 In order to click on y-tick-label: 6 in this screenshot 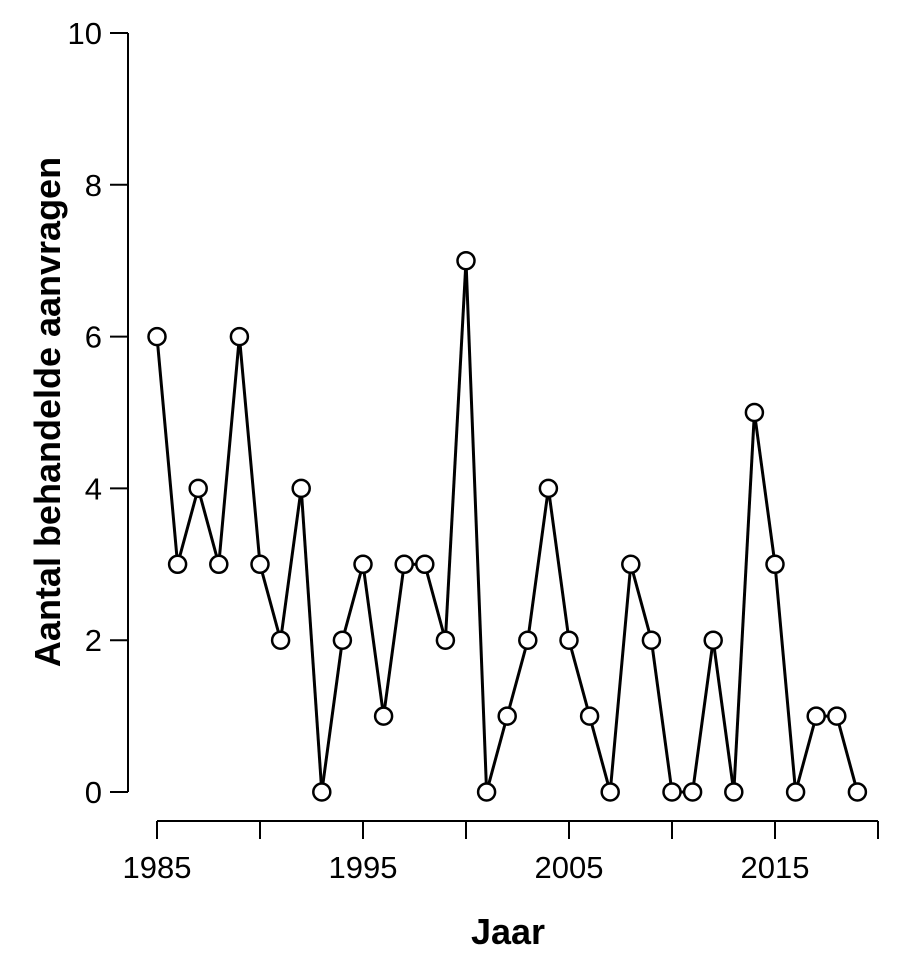, I will do `click(93, 337)`.